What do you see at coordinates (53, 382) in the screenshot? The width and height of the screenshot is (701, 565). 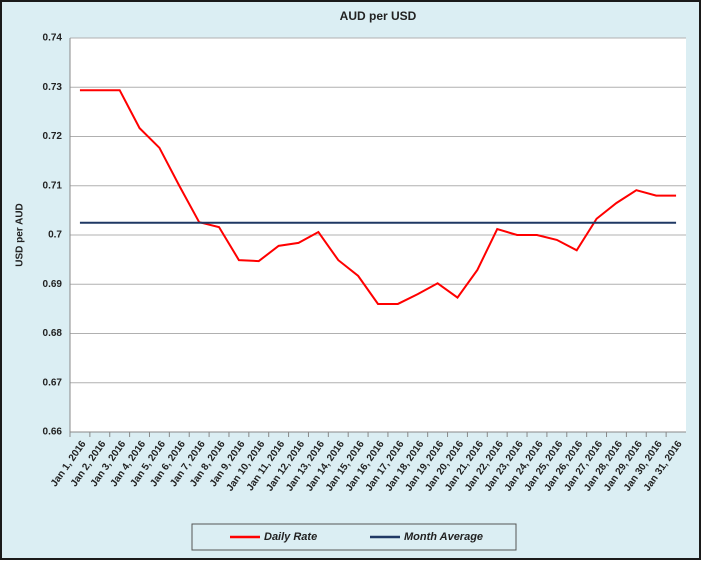 I see `y-tick-label: 0.67` at bounding box center [53, 382].